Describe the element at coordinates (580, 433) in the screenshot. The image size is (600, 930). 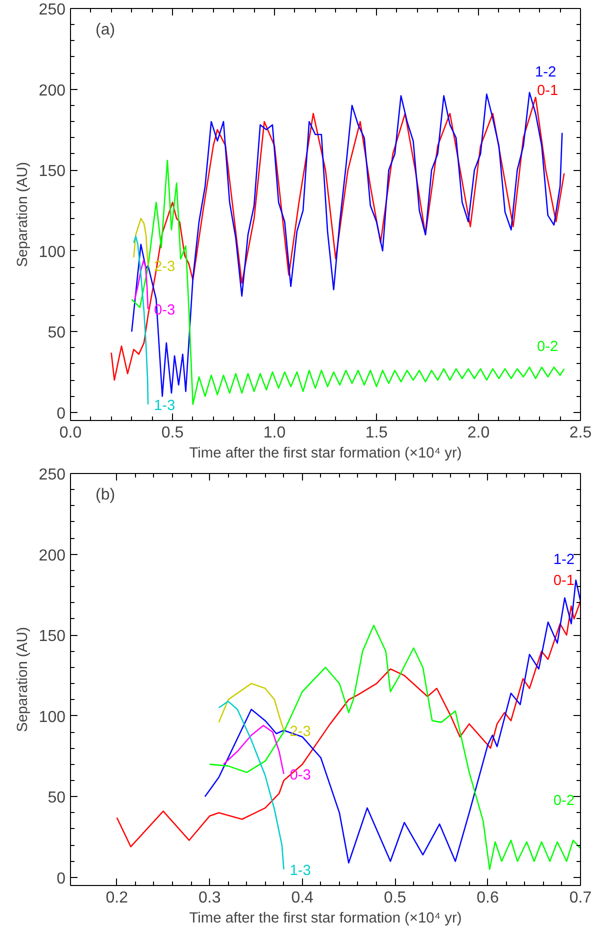
I see `x-tick-label: 2.5` at that location.